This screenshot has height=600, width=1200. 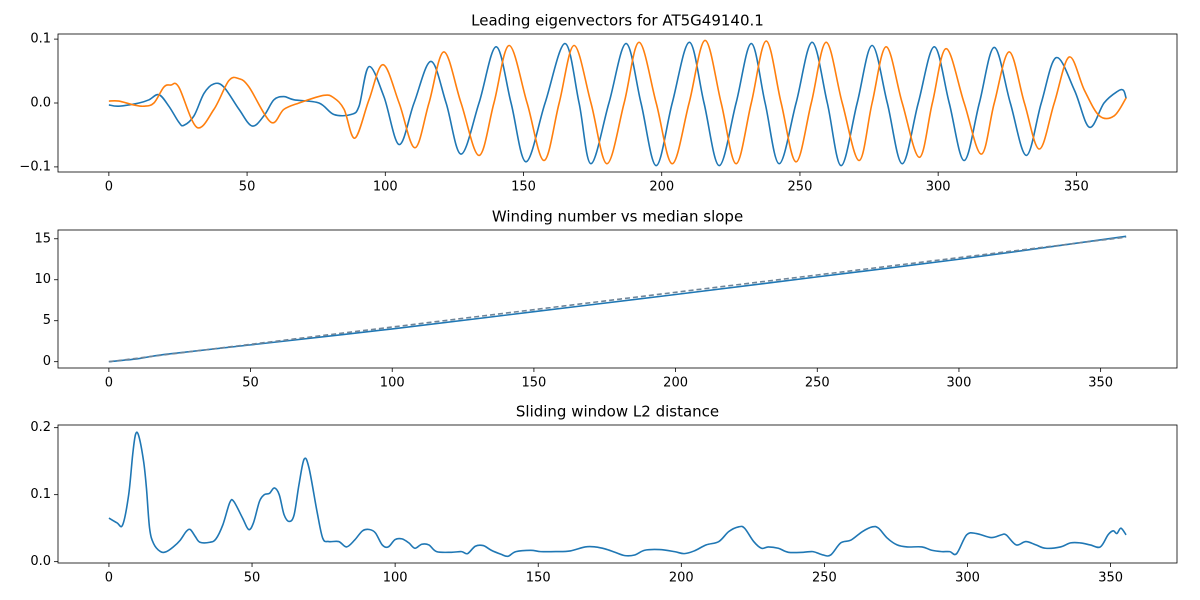 I want to click on y-tick-label: 10, so click(x=42, y=279).